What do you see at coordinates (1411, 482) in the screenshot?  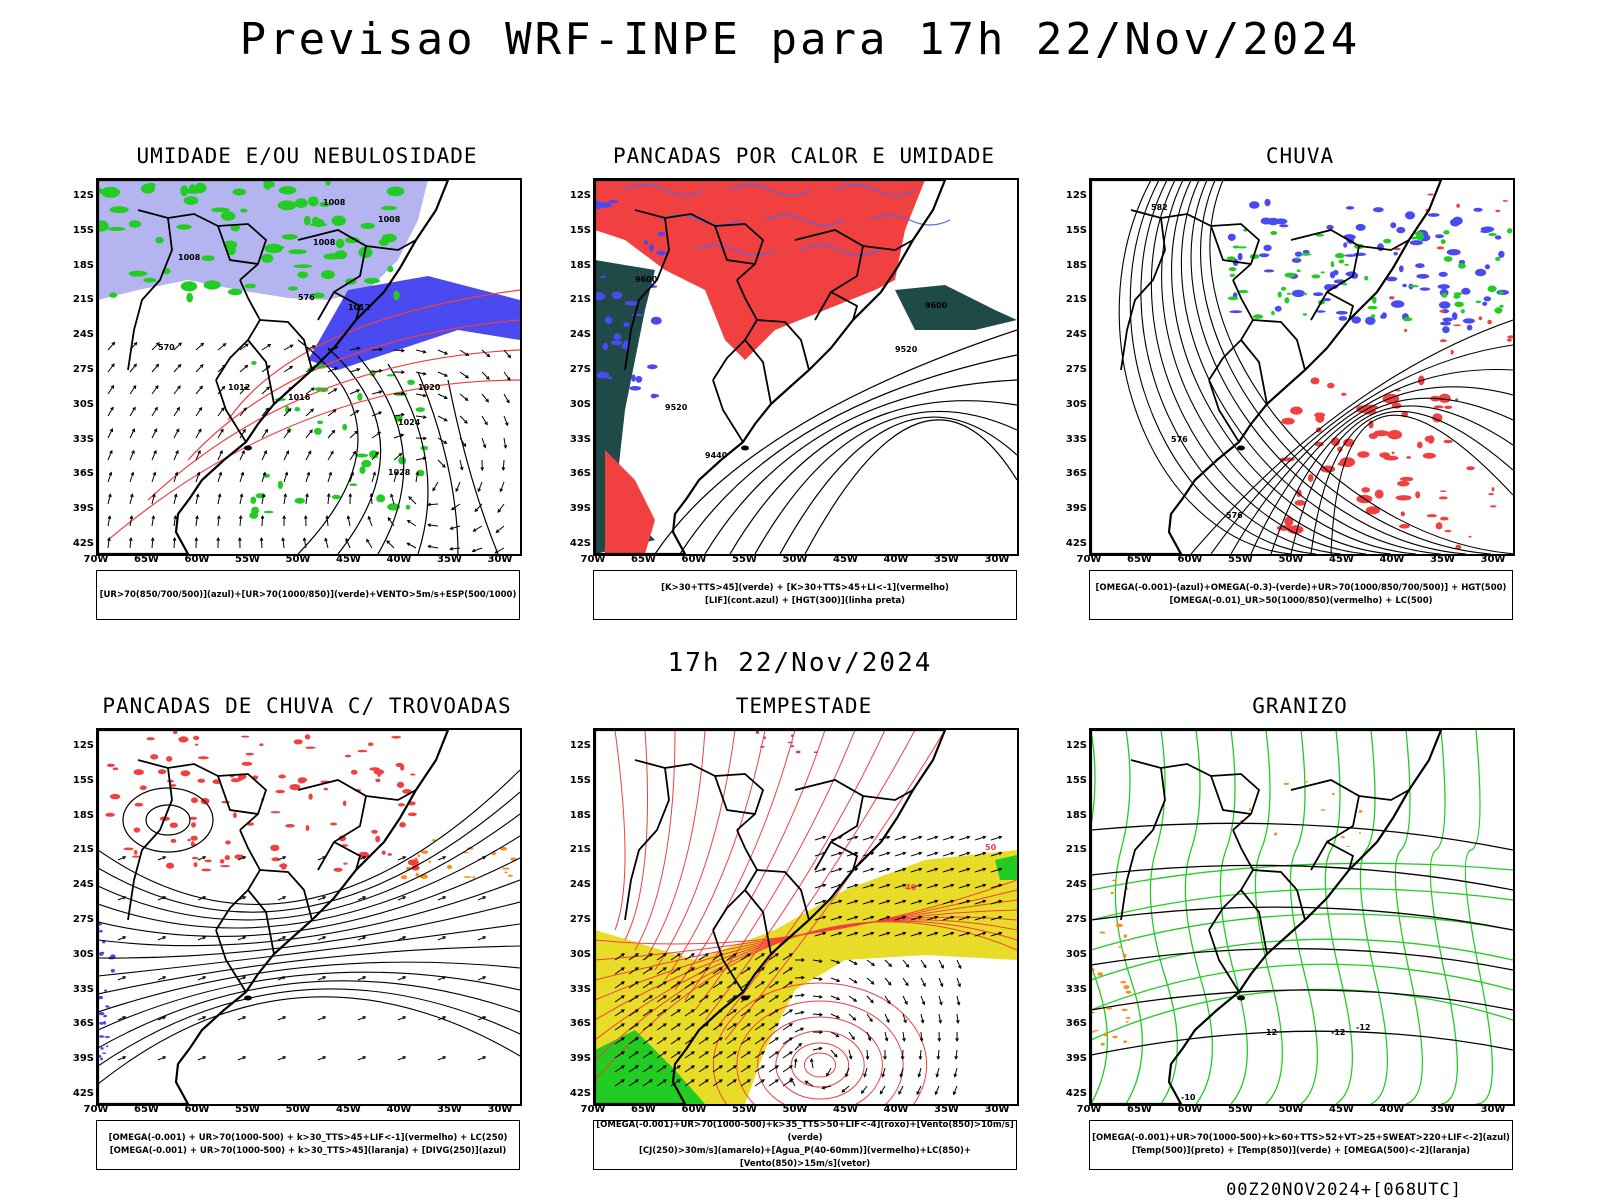 I see `streamline-contour` at bounding box center [1411, 482].